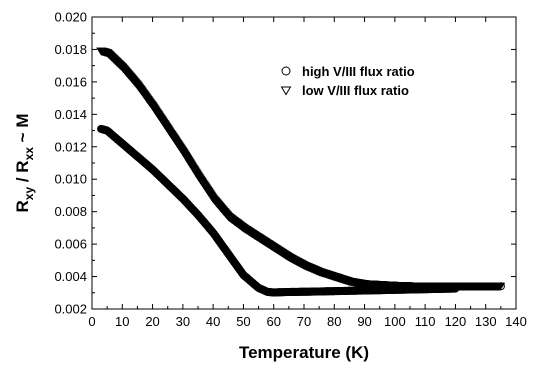 The height and width of the screenshot is (369, 547). Describe the element at coordinates (425, 321) in the screenshot. I see `x-tick-label: 110` at that location.